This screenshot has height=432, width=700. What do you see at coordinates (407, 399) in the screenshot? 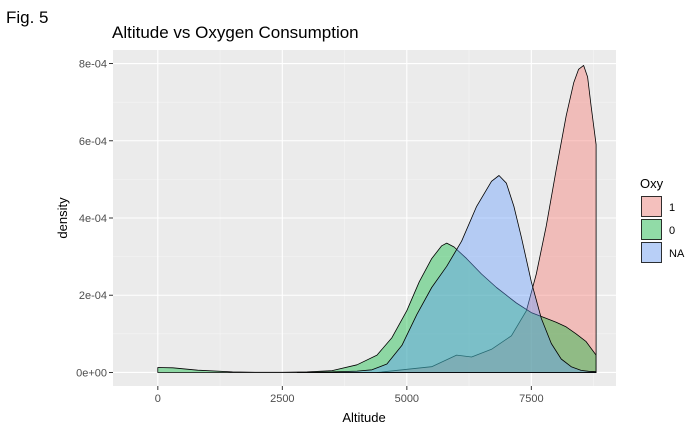
I see `x-tick-label: 5000` at bounding box center [407, 399].